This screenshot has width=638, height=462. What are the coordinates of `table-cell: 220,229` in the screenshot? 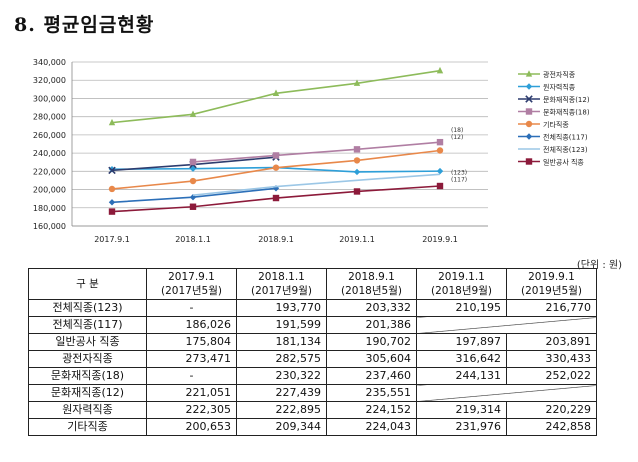 It's located at (551, 410).